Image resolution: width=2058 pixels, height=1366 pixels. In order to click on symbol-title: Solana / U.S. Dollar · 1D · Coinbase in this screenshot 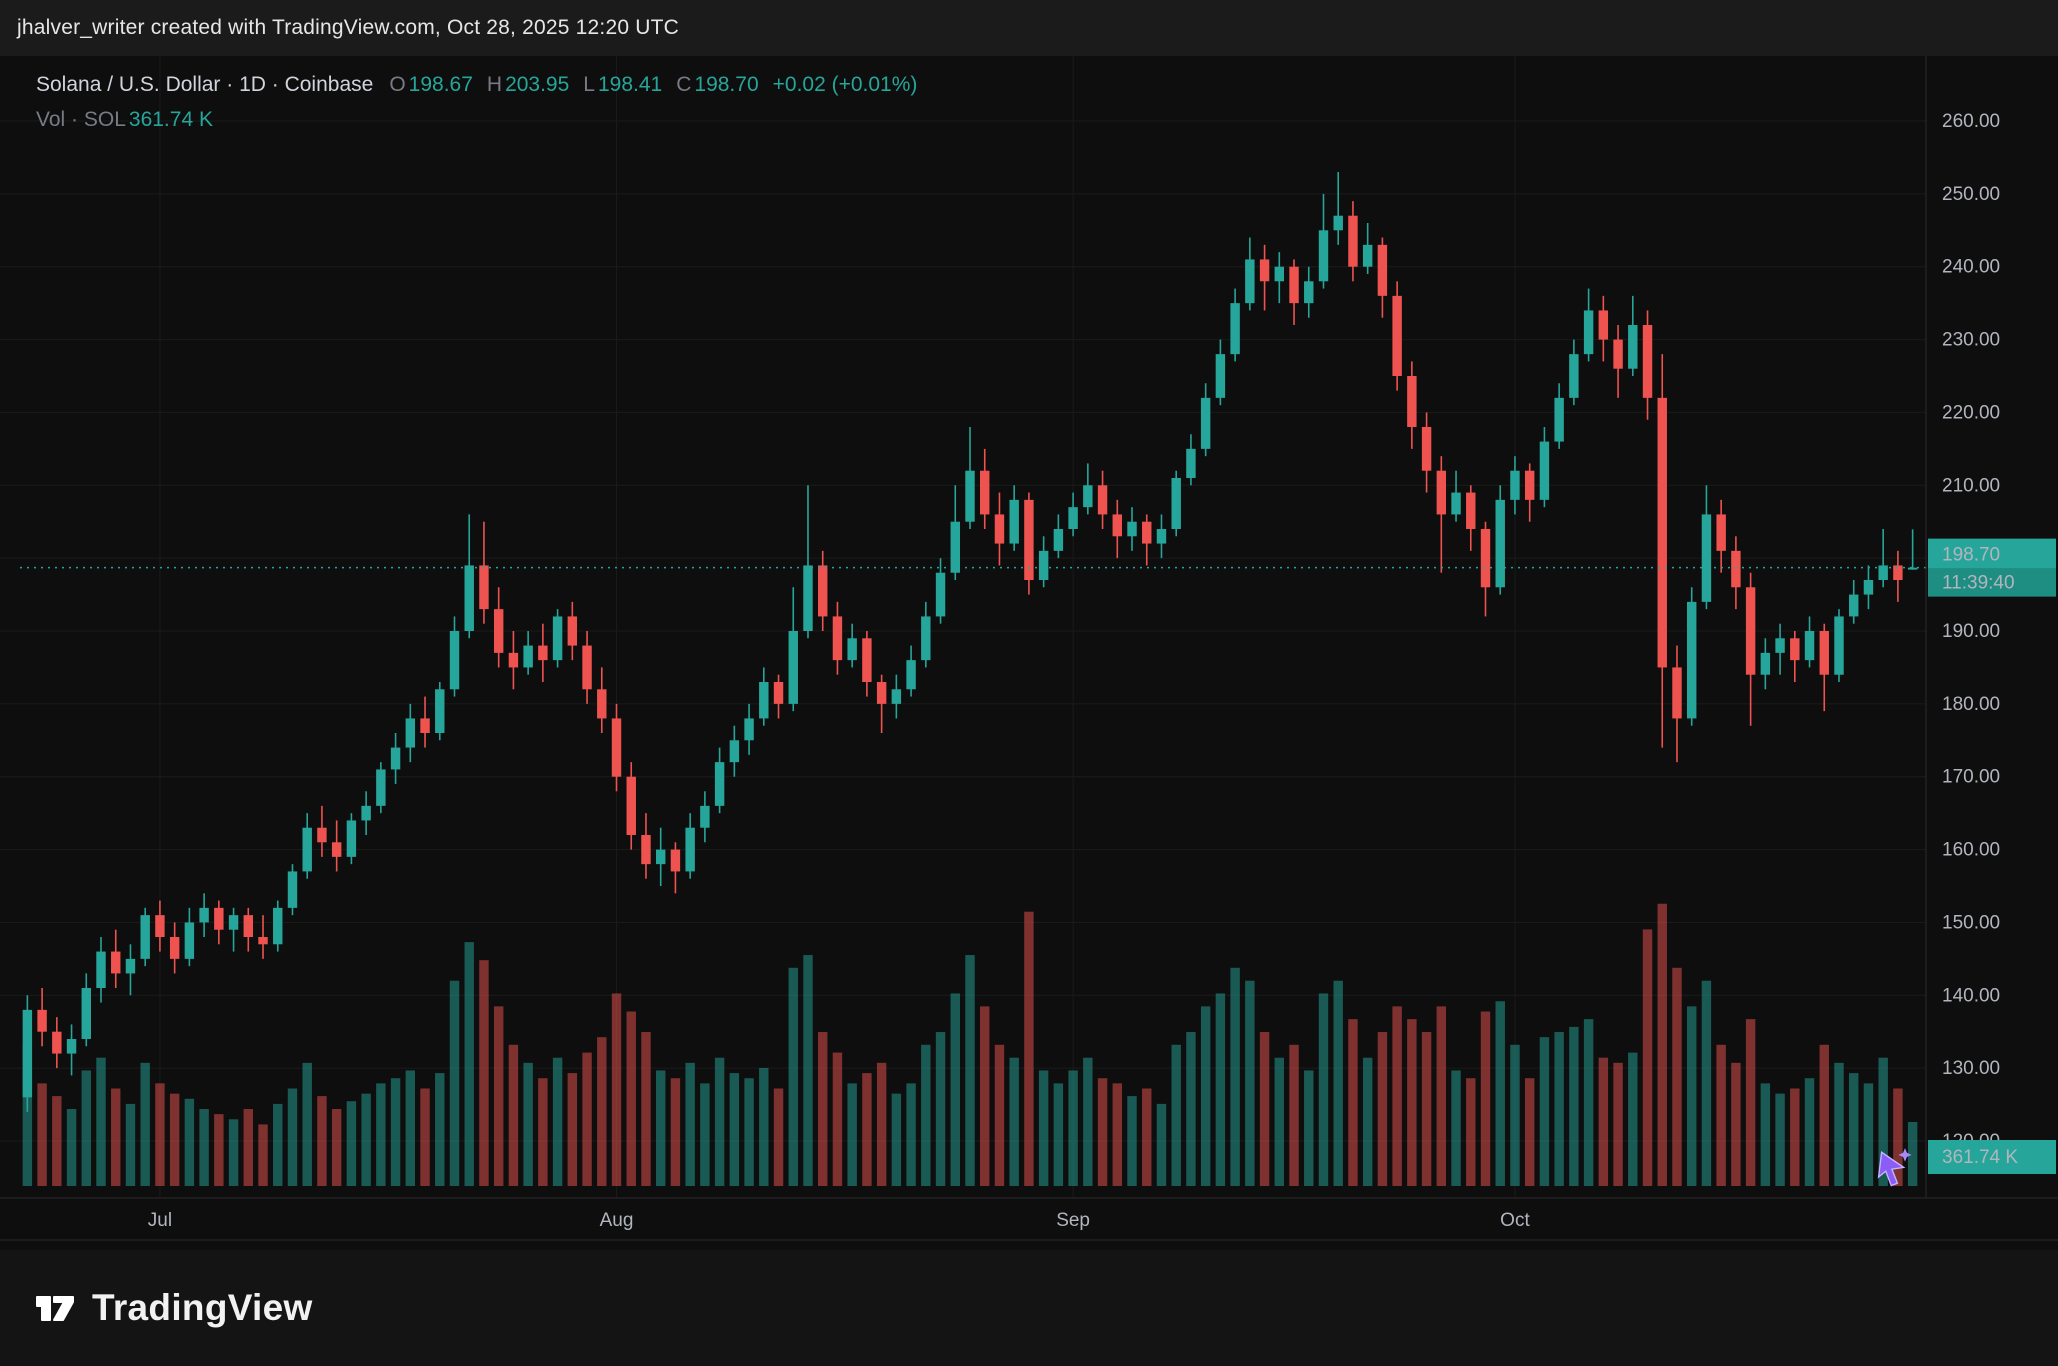, I will do `click(205, 84)`.